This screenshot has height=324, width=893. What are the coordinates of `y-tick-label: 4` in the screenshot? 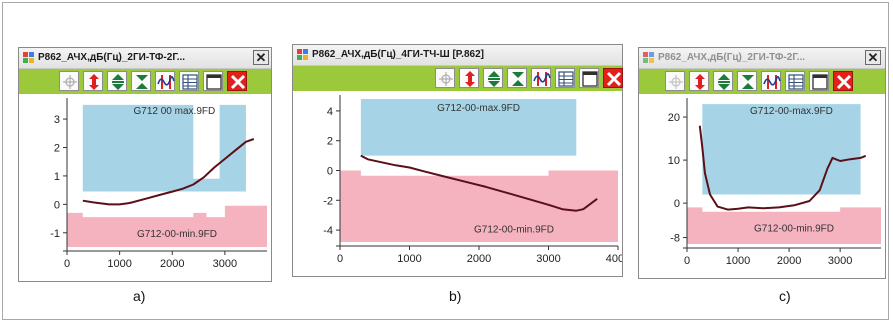 It's located at (330, 112).